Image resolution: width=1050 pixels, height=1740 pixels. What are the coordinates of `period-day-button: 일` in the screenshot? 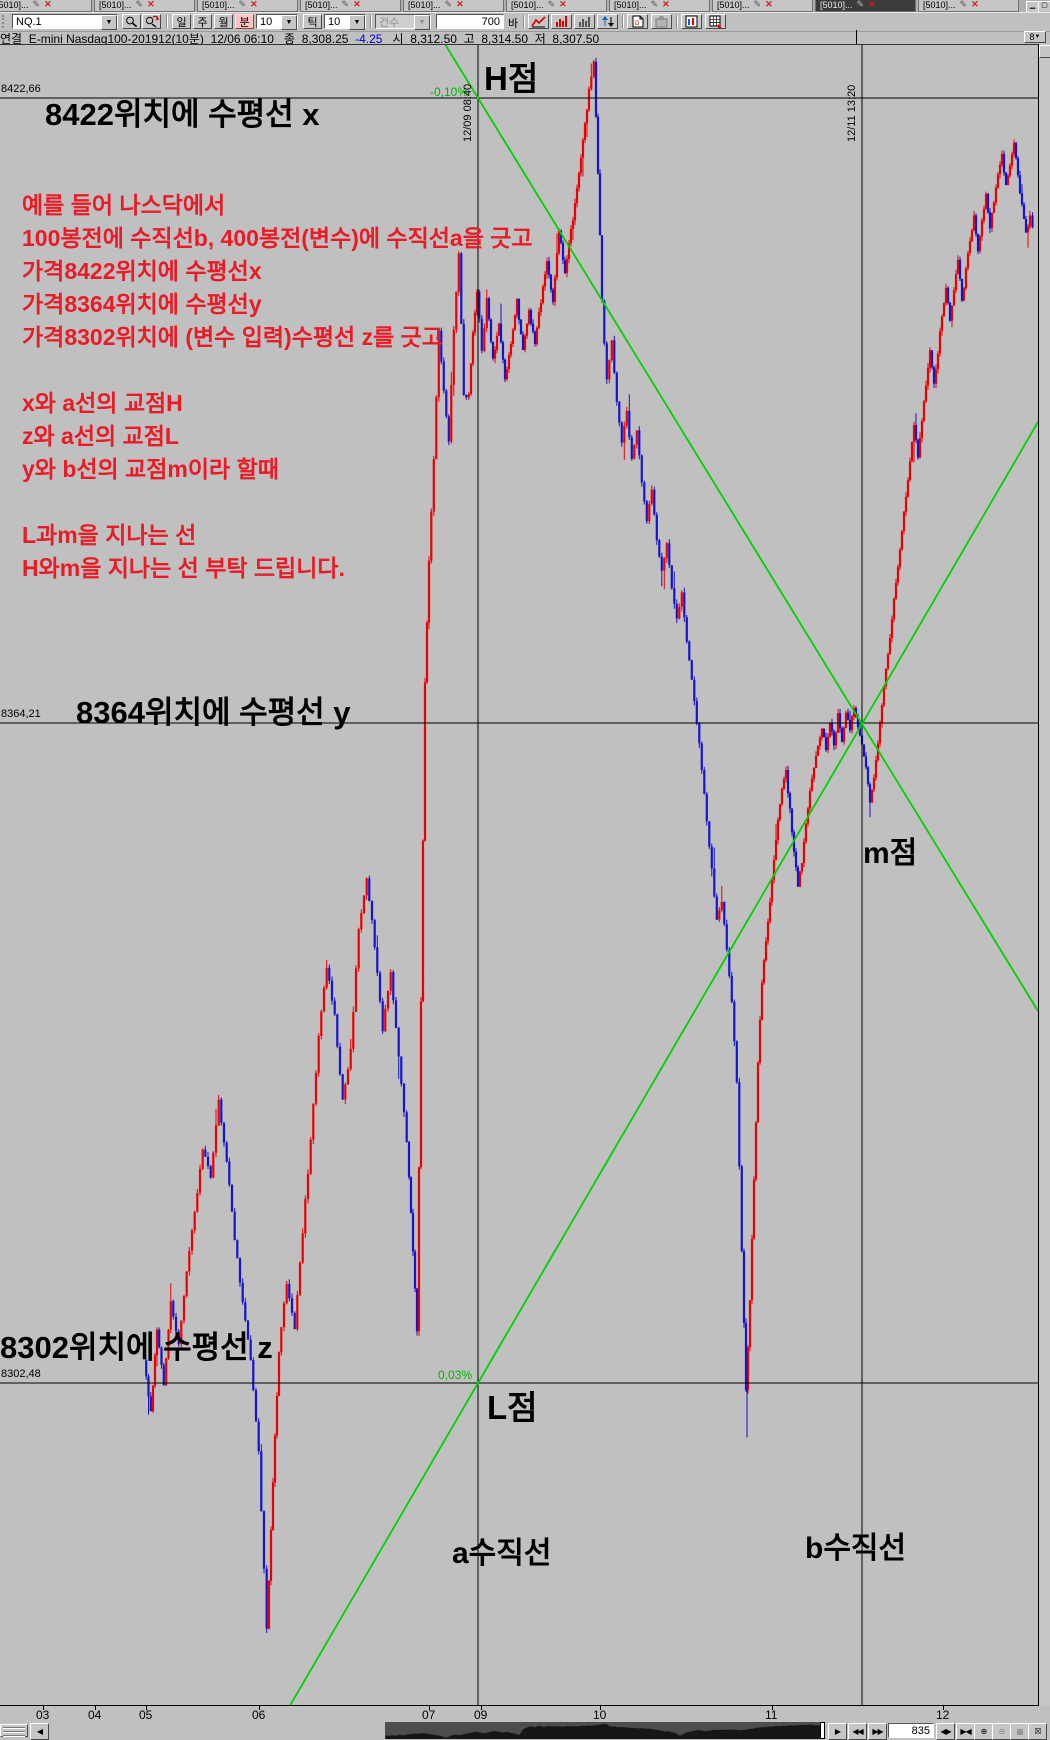 It's located at (181, 21).